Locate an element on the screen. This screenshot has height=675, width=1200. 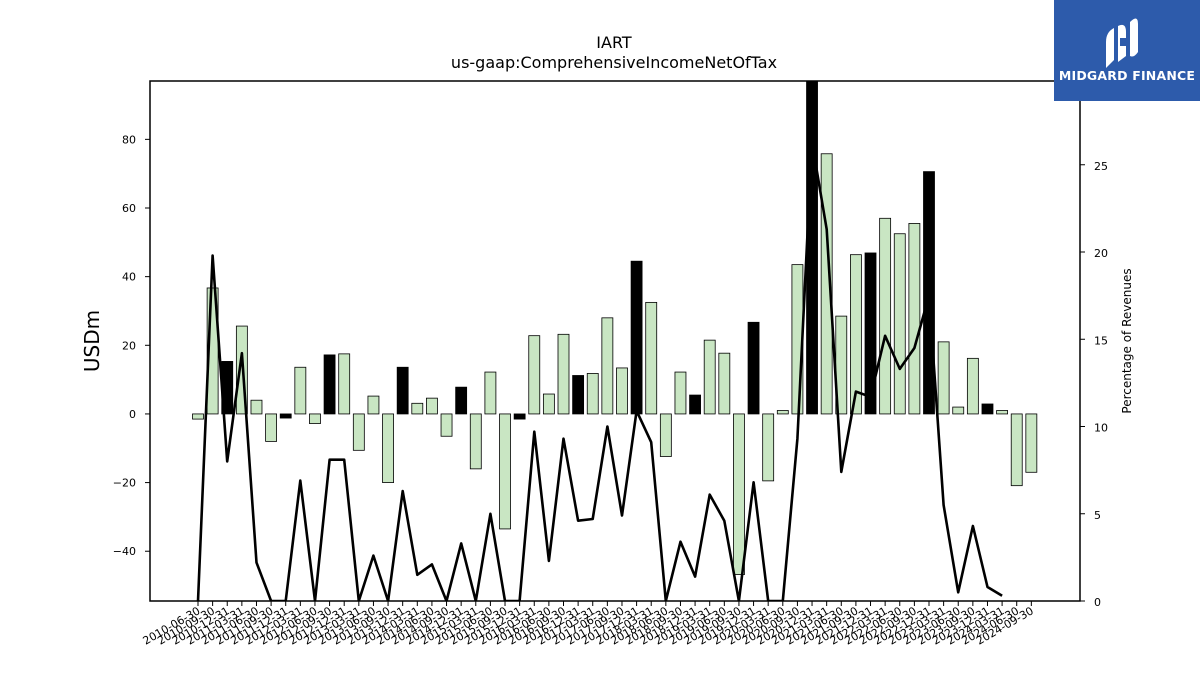
brand-logo: MIDGARD FINANCE is located at coordinates (1127, 50).